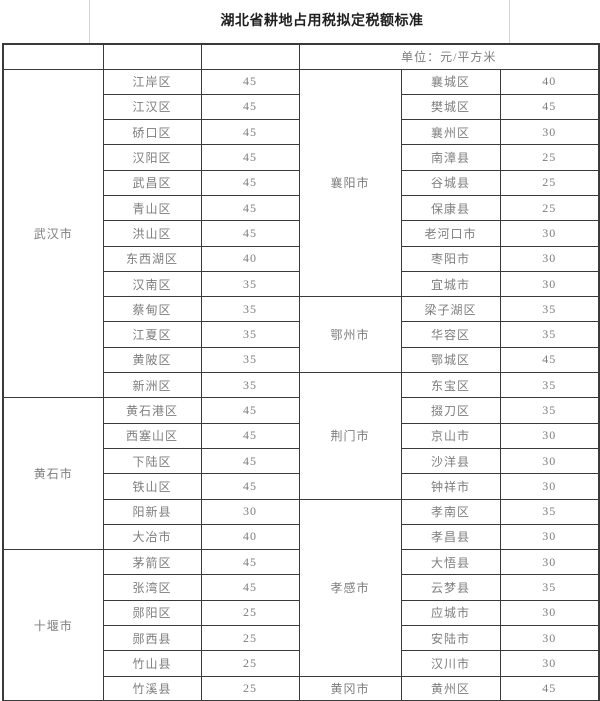 The width and height of the screenshot is (600, 701). What do you see at coordinates (89, 21) in the screenshot?
I see `grid-artifact-line-left` at bounding box center [89, 21].